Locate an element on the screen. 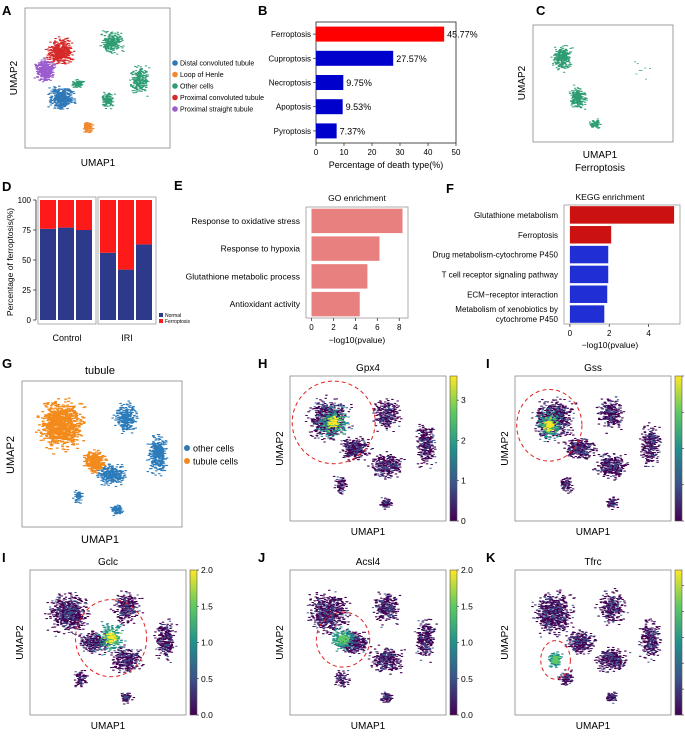 Image resolution: width=685 pixels, height=742 pixels. category-label-line: Metabolism of xenobiotics by is located at coordinates (506, 309).